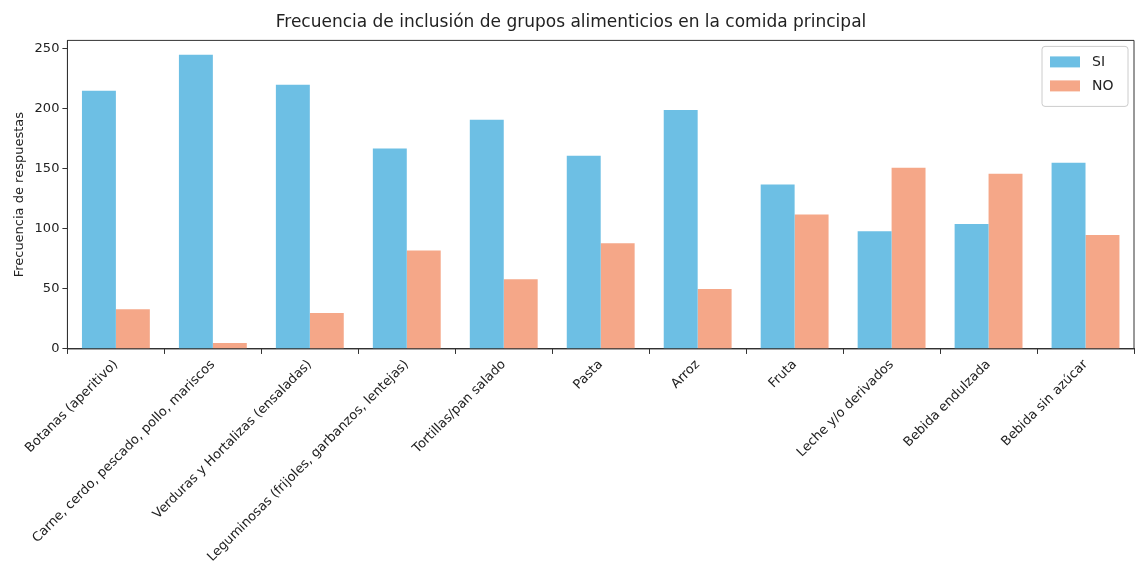 The height and width of the screenshot is (574, 1144). Describe the element at coordinates (55, 348) in the screenshot. I see `y-tick-label: 0` at that location.